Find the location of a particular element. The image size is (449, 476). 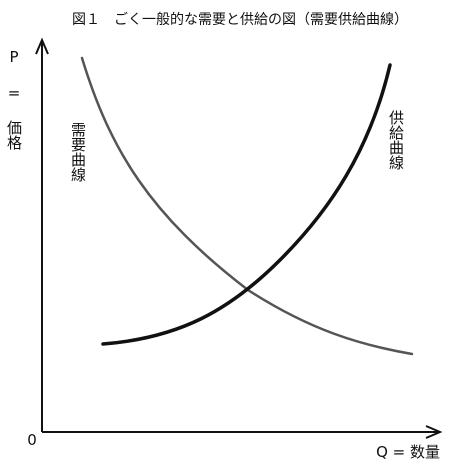

x-axis-arrow is located at coordinates (434, 432).